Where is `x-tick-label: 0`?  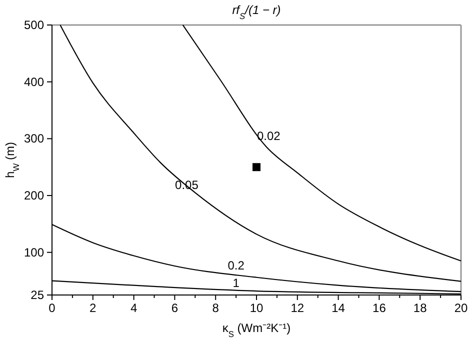
x-tick-label: 0 is located at coordinates (52, 308).